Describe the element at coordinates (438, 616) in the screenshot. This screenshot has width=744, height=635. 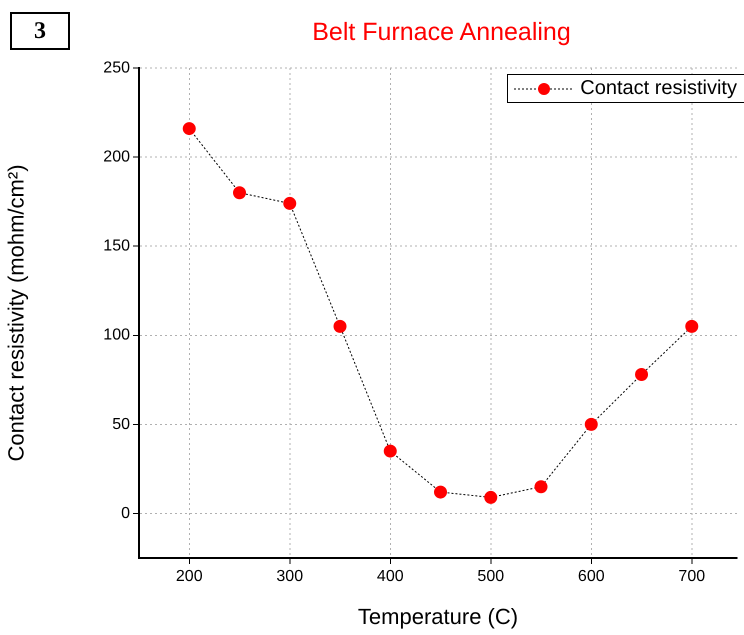
I see `x-axis-title: Temperature (C)` at that location.